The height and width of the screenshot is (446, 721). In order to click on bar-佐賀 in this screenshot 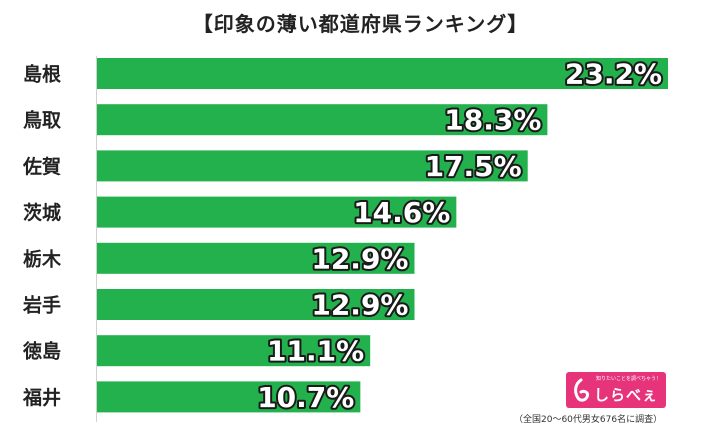, I will do `click(312, 166)`.